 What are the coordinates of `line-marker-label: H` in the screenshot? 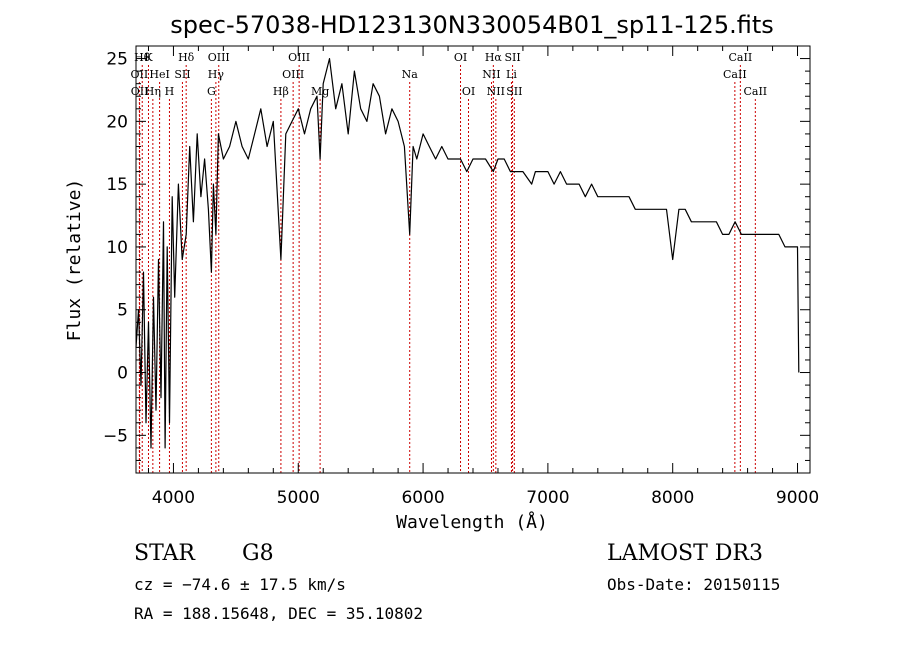 It's located at (170, 91).